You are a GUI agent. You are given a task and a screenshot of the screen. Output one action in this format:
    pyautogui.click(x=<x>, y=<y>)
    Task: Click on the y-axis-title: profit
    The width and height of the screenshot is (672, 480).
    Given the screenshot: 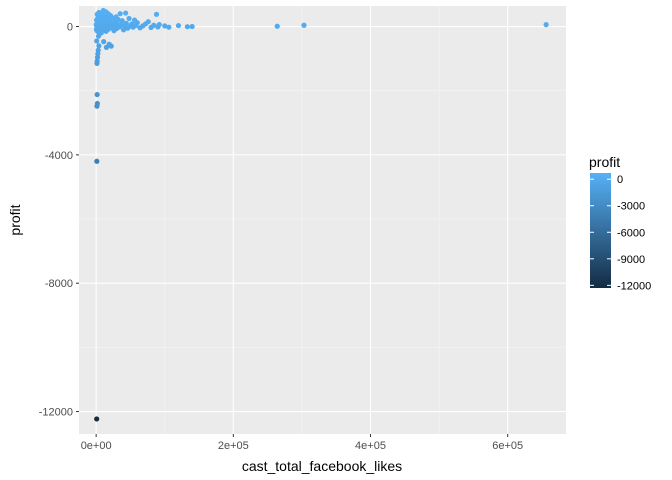 What is the action you would take?
    pyautogui.click(x=15, y=219)
    